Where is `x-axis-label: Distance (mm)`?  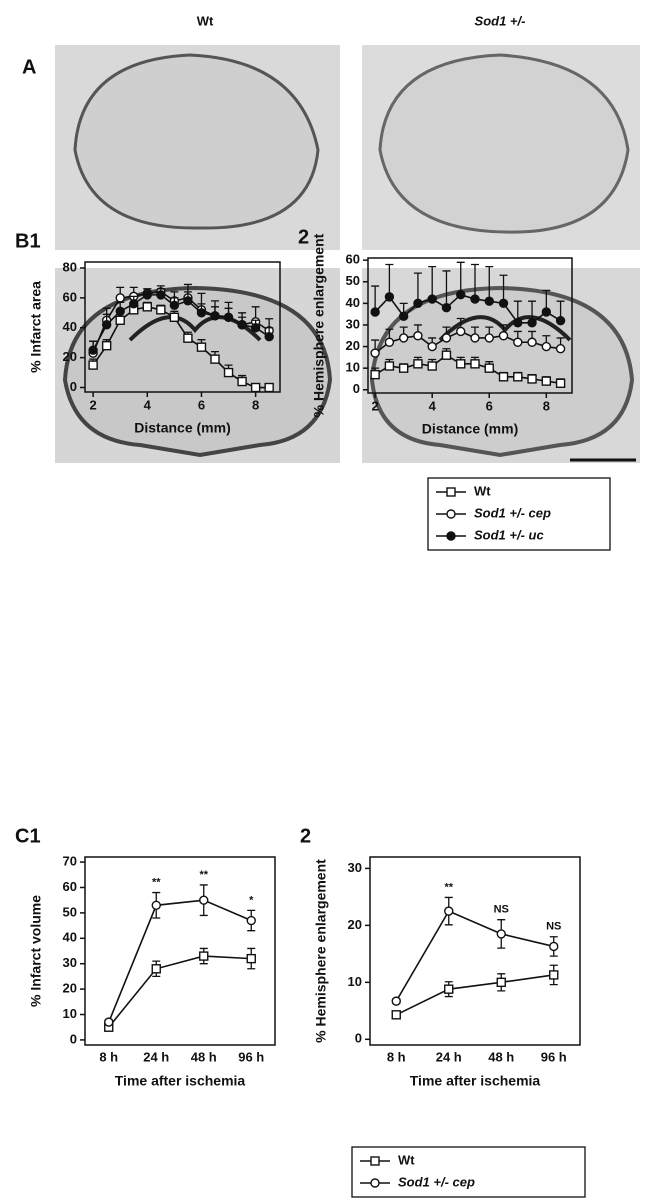 x-axis-label: Distance (mm) is located at coordinates (470, 429).